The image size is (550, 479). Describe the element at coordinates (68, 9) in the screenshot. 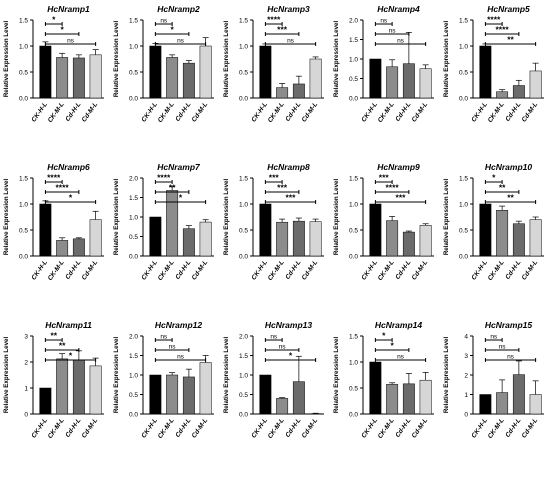

I see `chart-title: HcNramp1` at that location.